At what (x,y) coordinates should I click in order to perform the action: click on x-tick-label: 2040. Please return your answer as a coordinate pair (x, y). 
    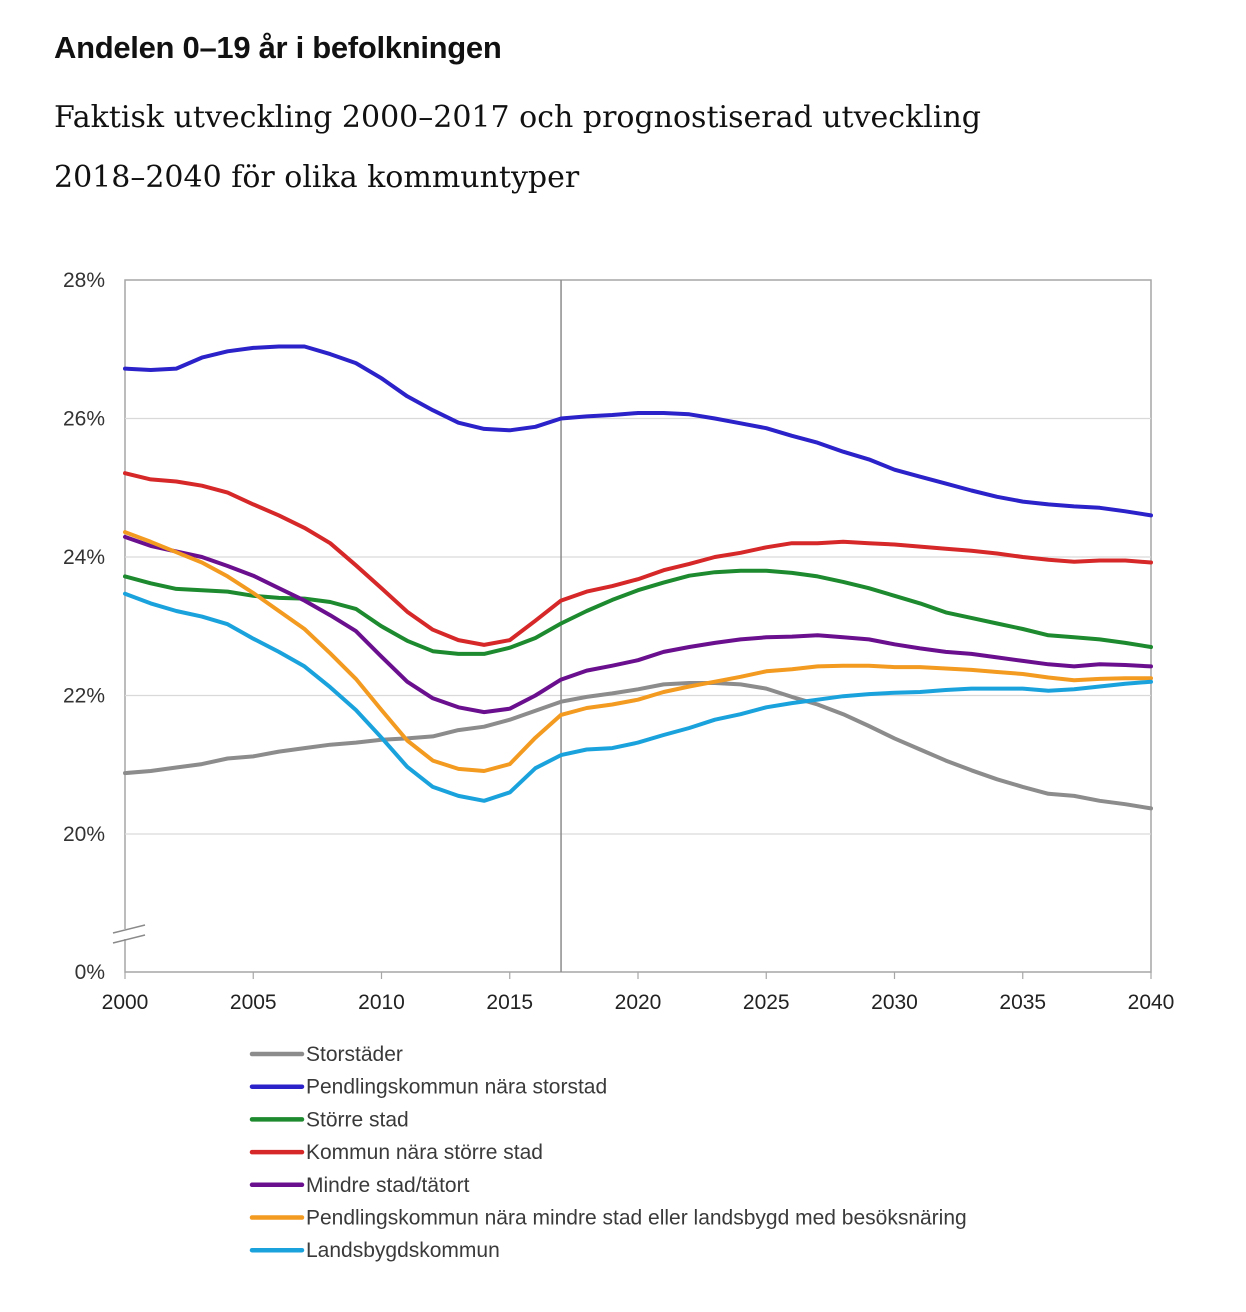
    Looking at the image, I should click on (1151, 1002).